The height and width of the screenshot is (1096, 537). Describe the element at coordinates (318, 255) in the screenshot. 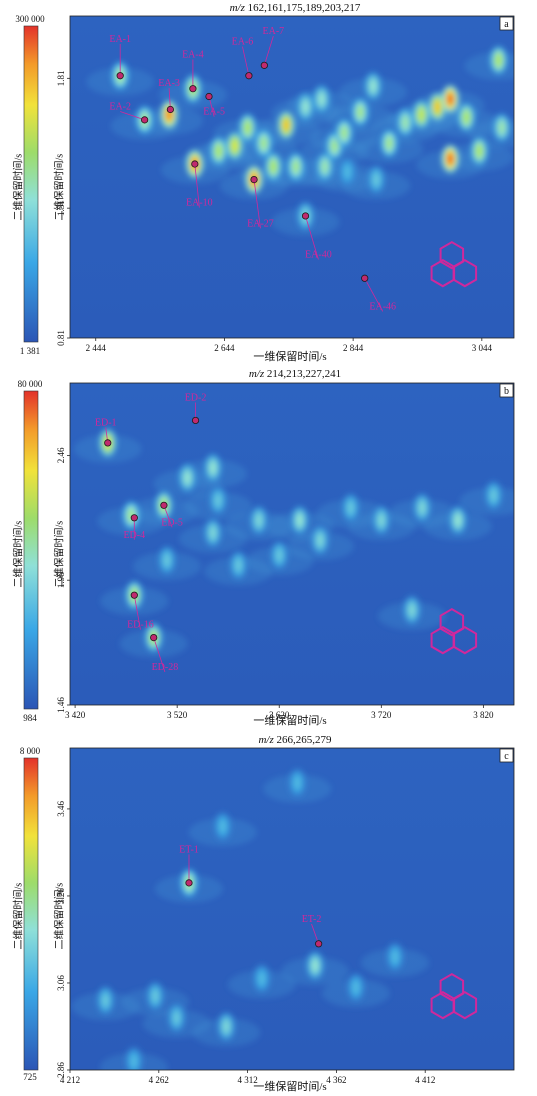

I see `peak-label-EA-40: EA-40` at that location.